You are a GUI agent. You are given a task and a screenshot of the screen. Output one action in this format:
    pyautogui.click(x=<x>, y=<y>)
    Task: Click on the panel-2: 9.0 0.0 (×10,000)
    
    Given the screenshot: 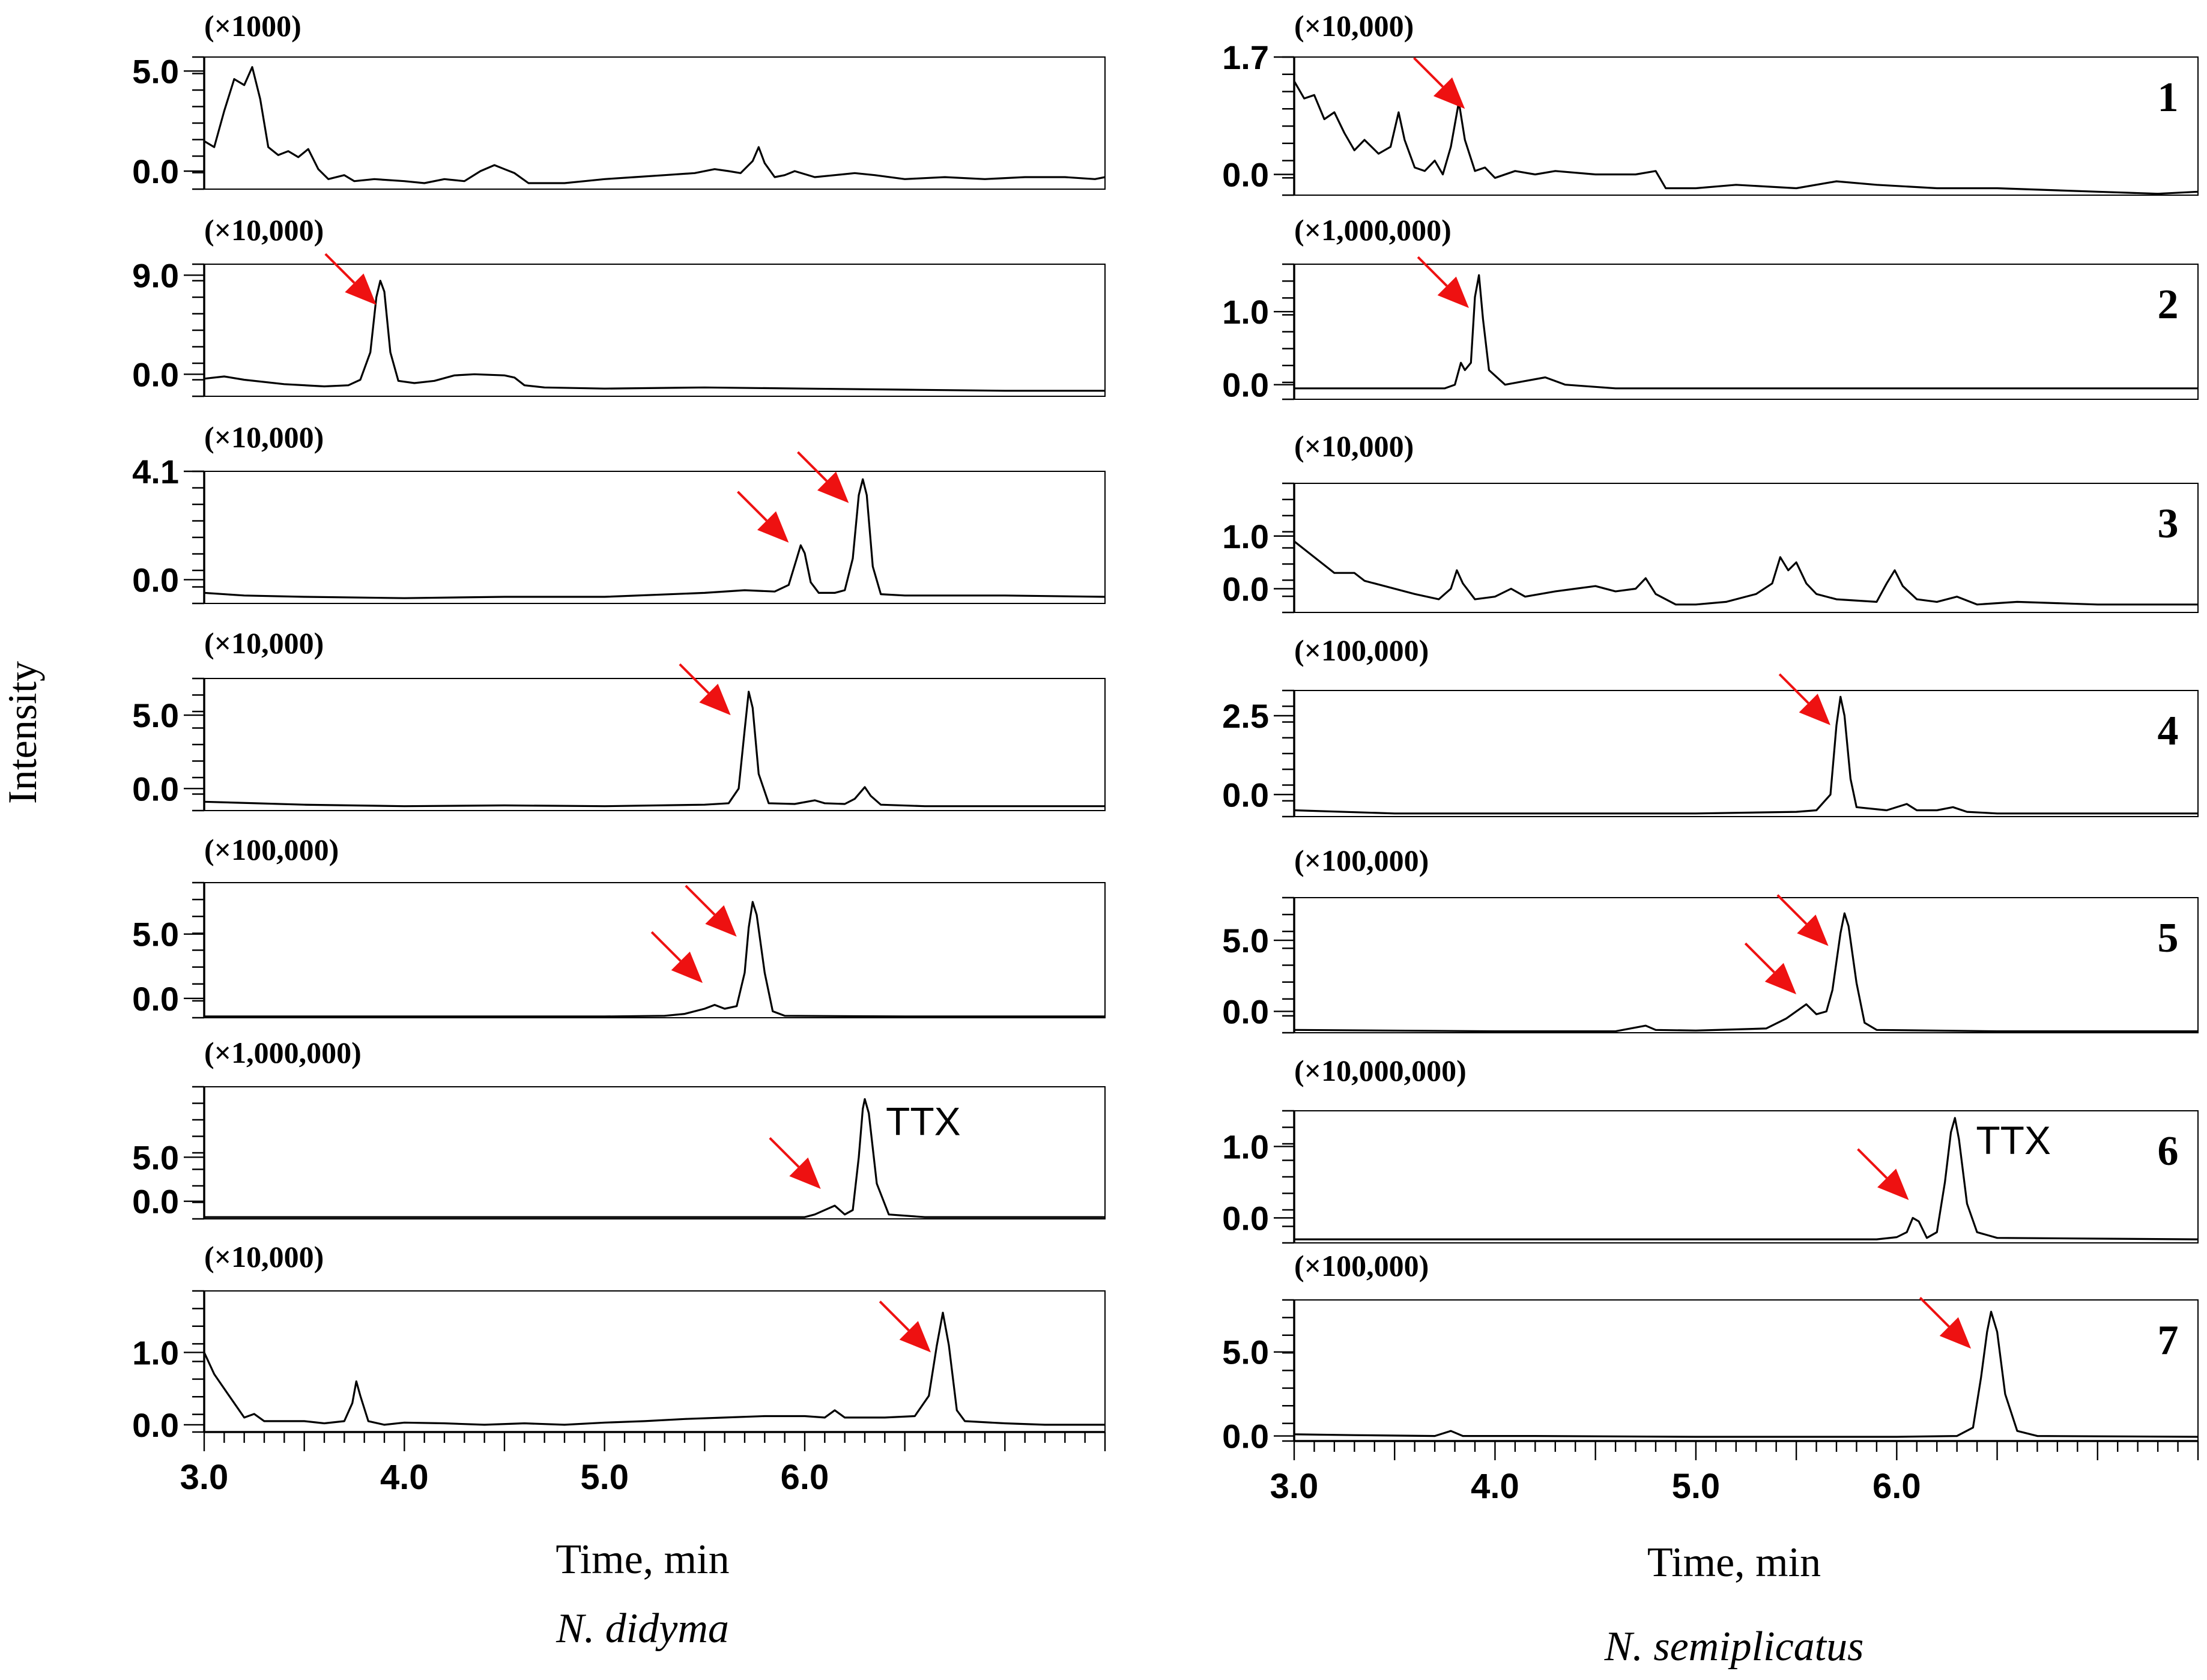 What is the action you would take?
    pyautogui.click(x=619, y=305)
    